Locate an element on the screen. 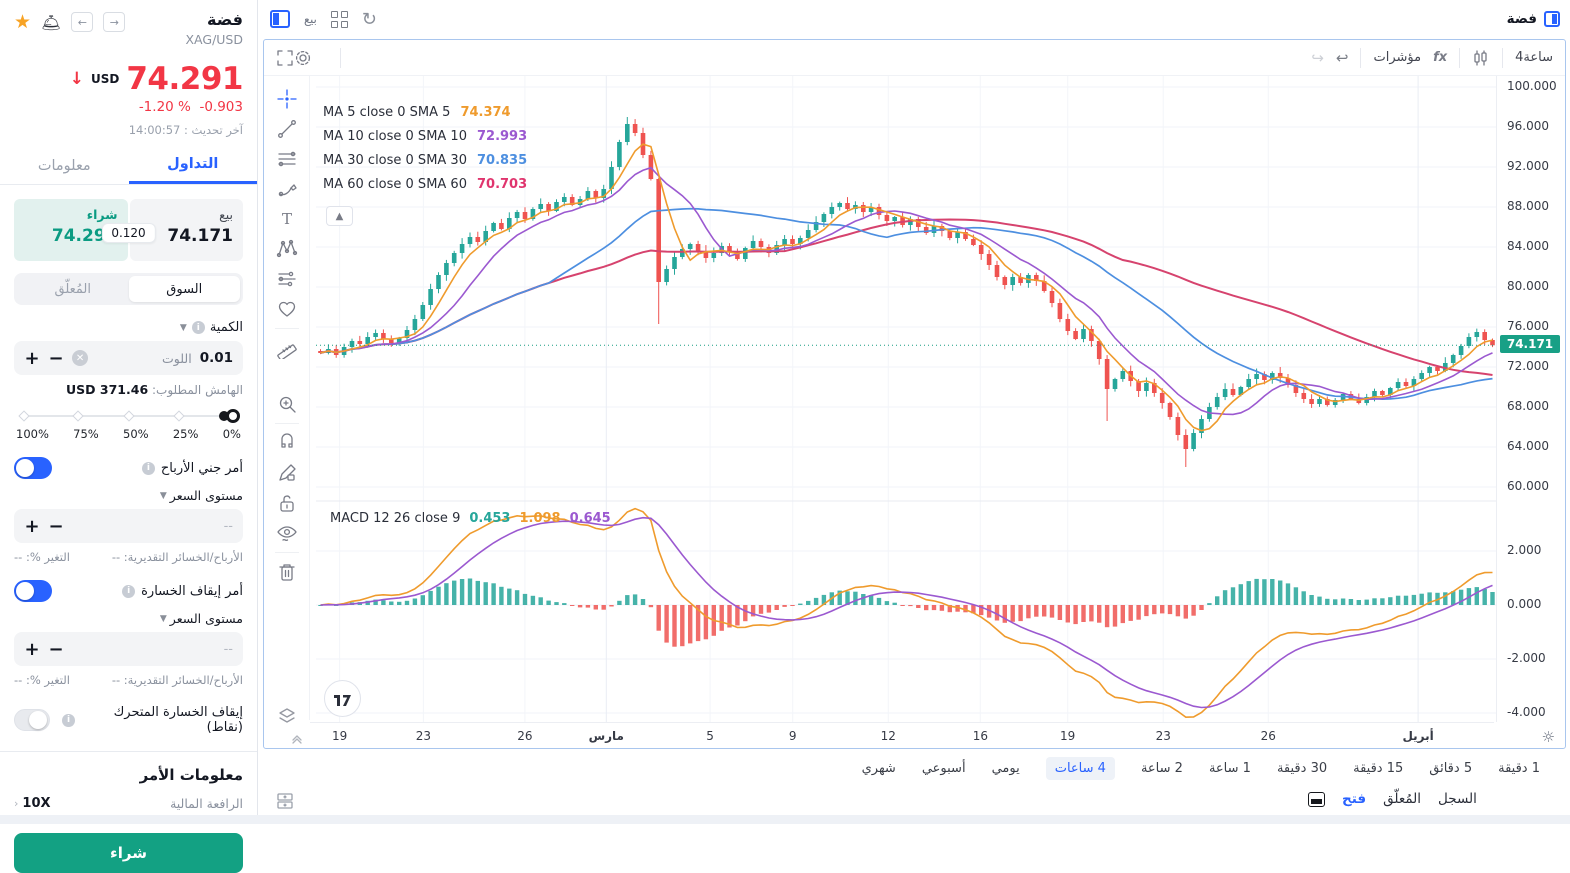 The height and width of the screenshot is (873, 1570). timeframe-item: 1 ساعة is located at coordinates (1229, 768).